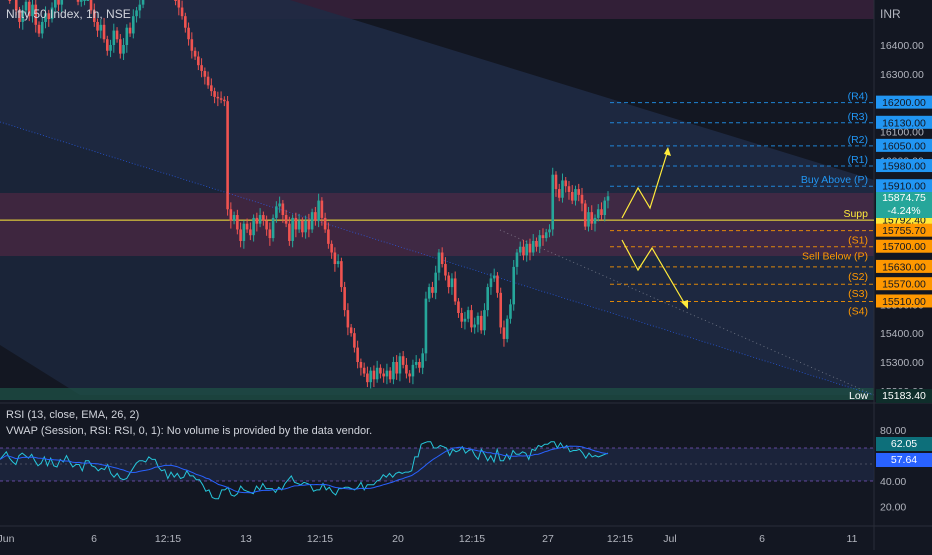 Image resolution: width=932 pixels, height=555 pixels. What do you see at coordinates (904, 205) in the screenshot?
I see `current-price-tag: 15874.75 -4.24%` at bounding box center [904, 205].